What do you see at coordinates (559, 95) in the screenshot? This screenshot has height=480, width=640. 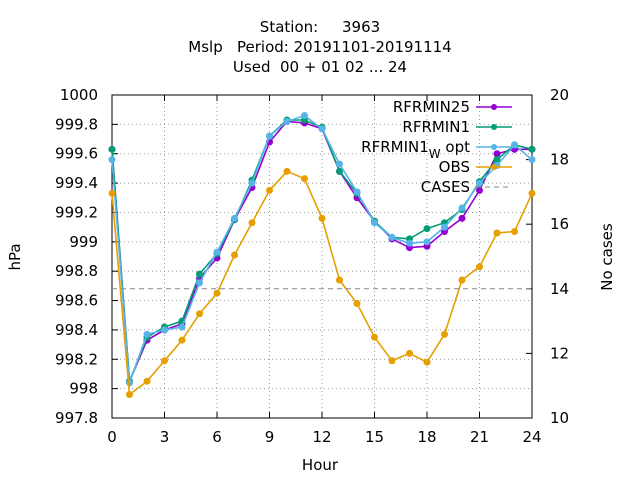 I see `y2-tick-label: 20` at bounding box center [559, 95].